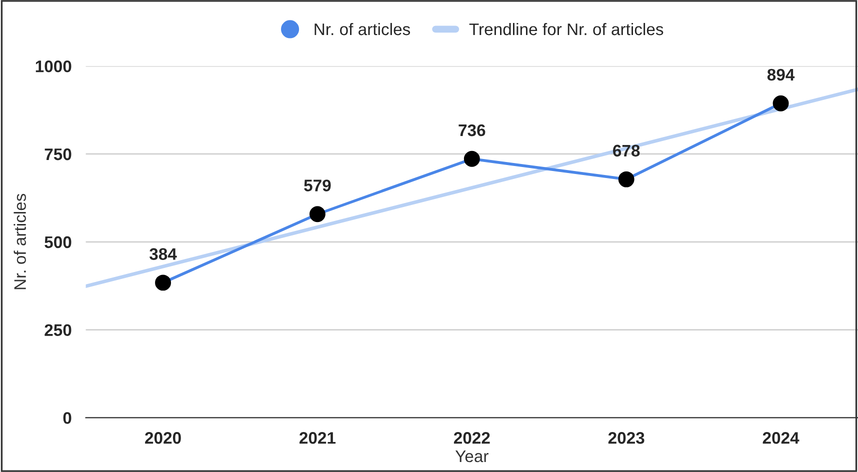 The height and width of the screenshot is (472, 858). I want to click on y-tick-label: 500, so click(58, 242).